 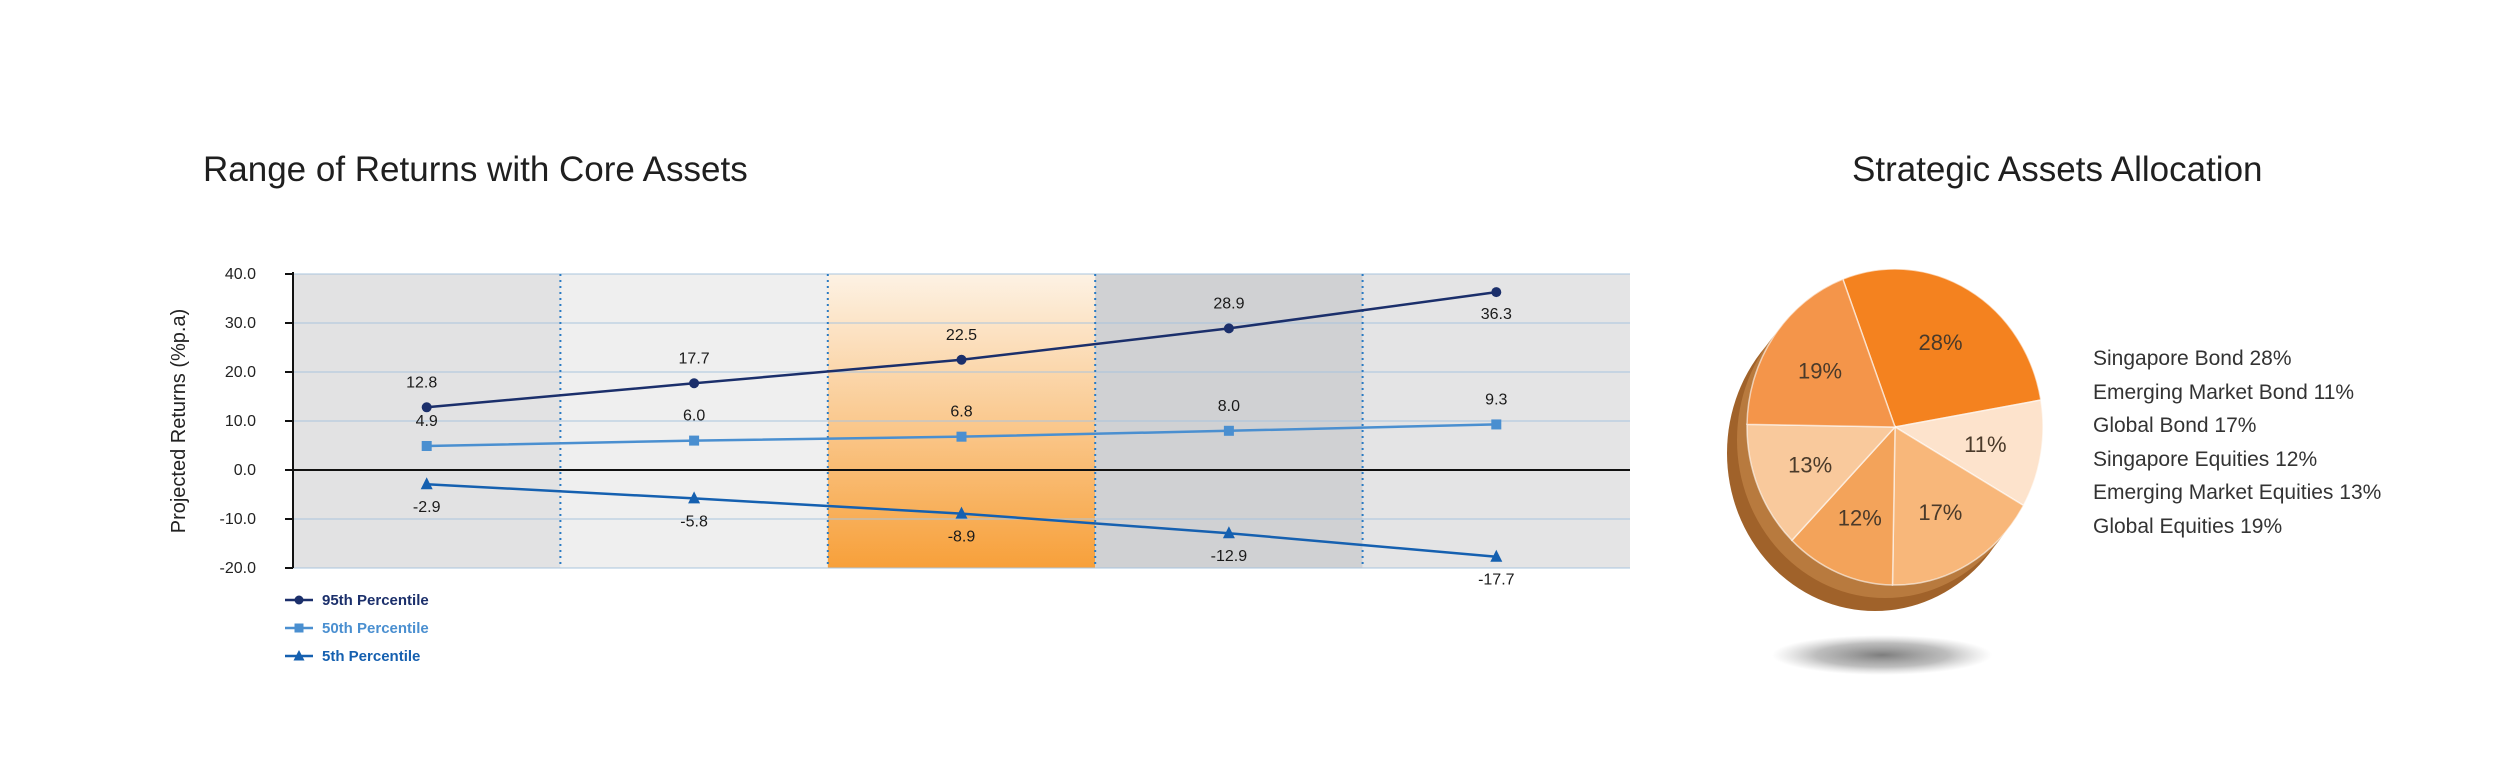 I want to click on pie-legend-item: Singapore Equities 12%, so click(x=2205, y=459).